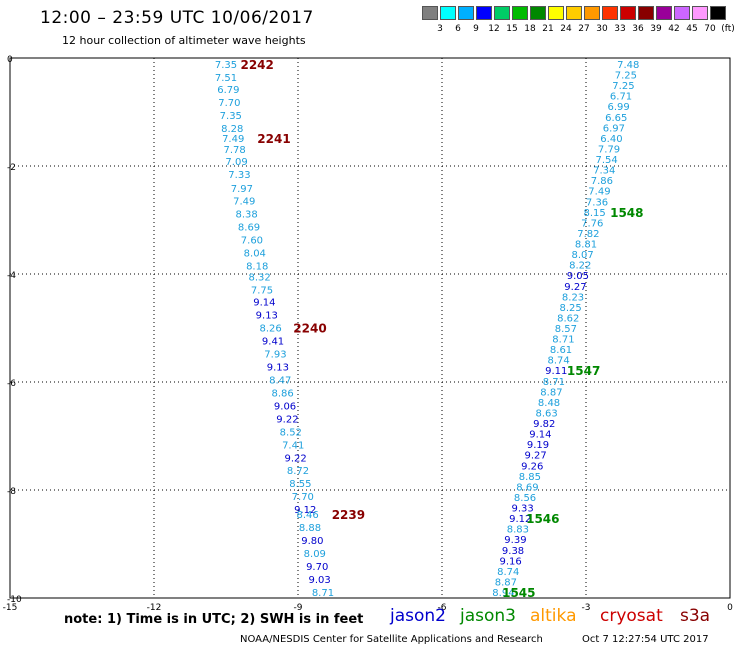  What do you see at coordinates (303, 497) in the screenshot?
I see `wave-height-value: 7.70` at bounding box center [303, 497].